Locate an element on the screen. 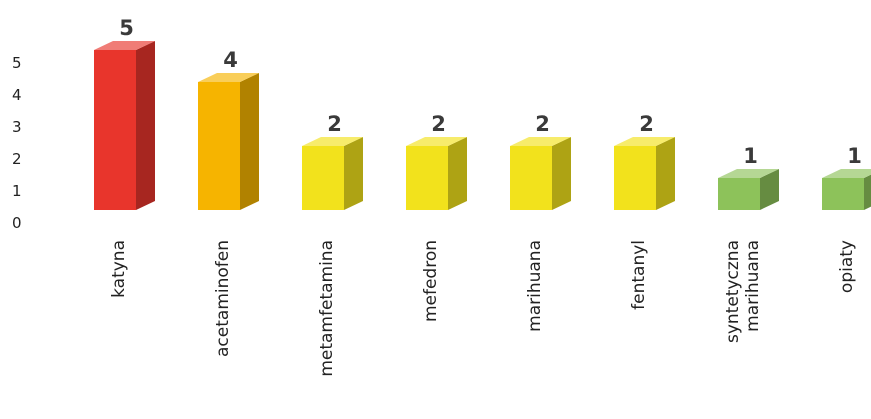 Image resolution: width=871 pixels, height=419 pixels. x-tick-label: opiaty is located at coordinates (847, 266).